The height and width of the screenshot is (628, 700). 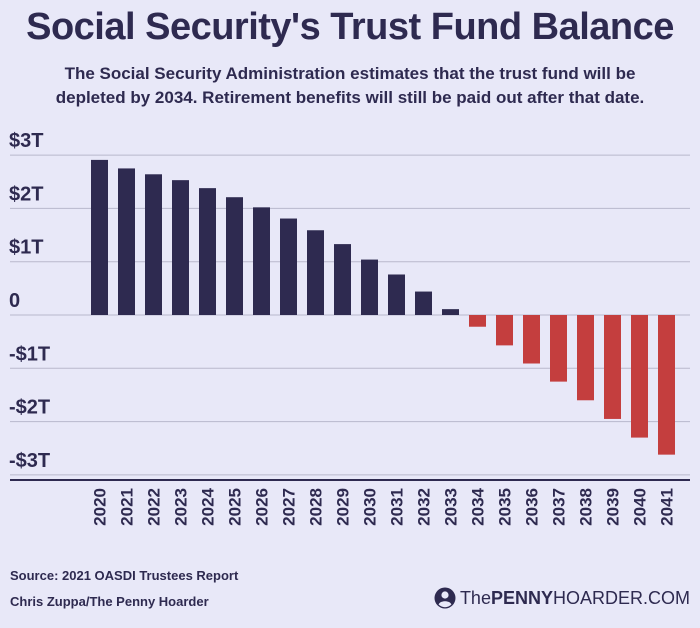 What do you see at coordinates (124, 575) in the screenshot?
I see `source-note: Source: 2021 OASDI Trustees Report` at bounding box center [124, 575].